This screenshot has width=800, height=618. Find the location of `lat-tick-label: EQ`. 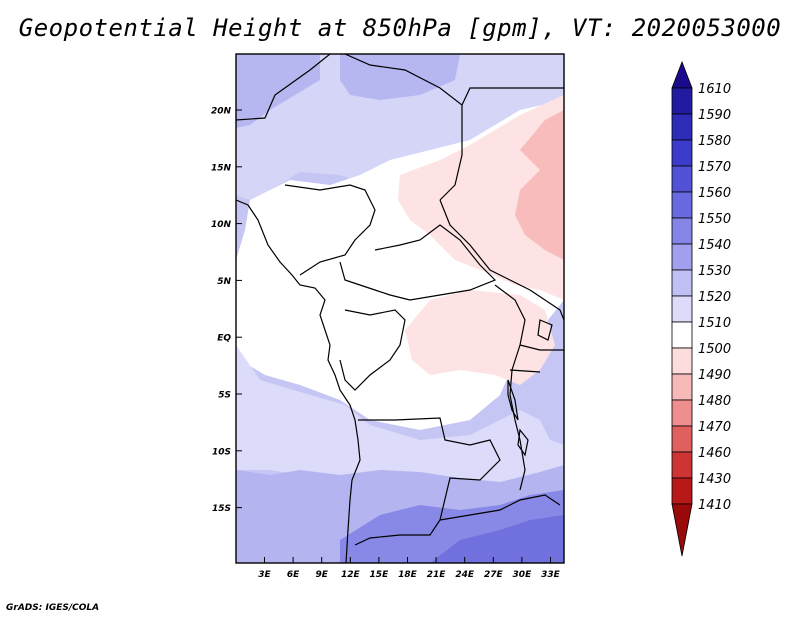

lat-tick-label: EQ is located at coordinates (224, 339).